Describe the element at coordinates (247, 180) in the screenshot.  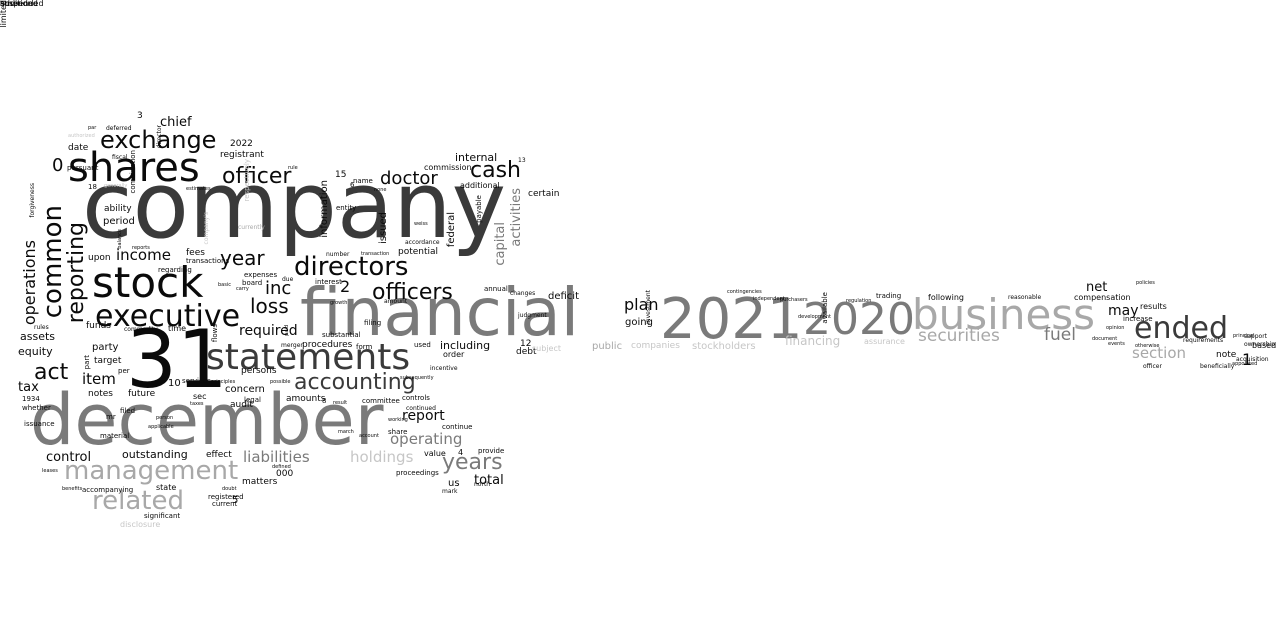
I see `cloud-word: respectively` at that location.